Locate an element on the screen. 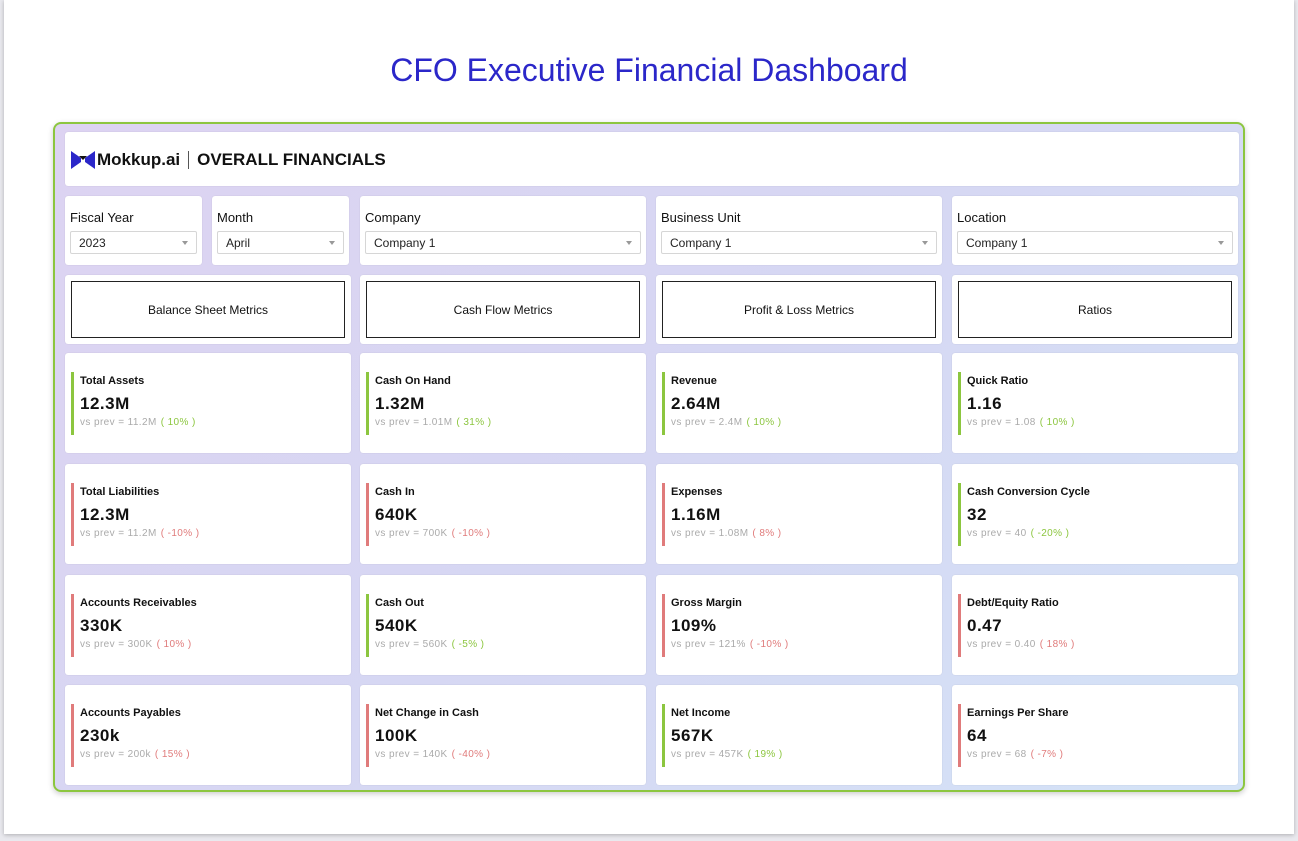 This screenshot has width=1298, height=841. previous-value: vs prev = 1.08M is located at coordinates (710, 533).